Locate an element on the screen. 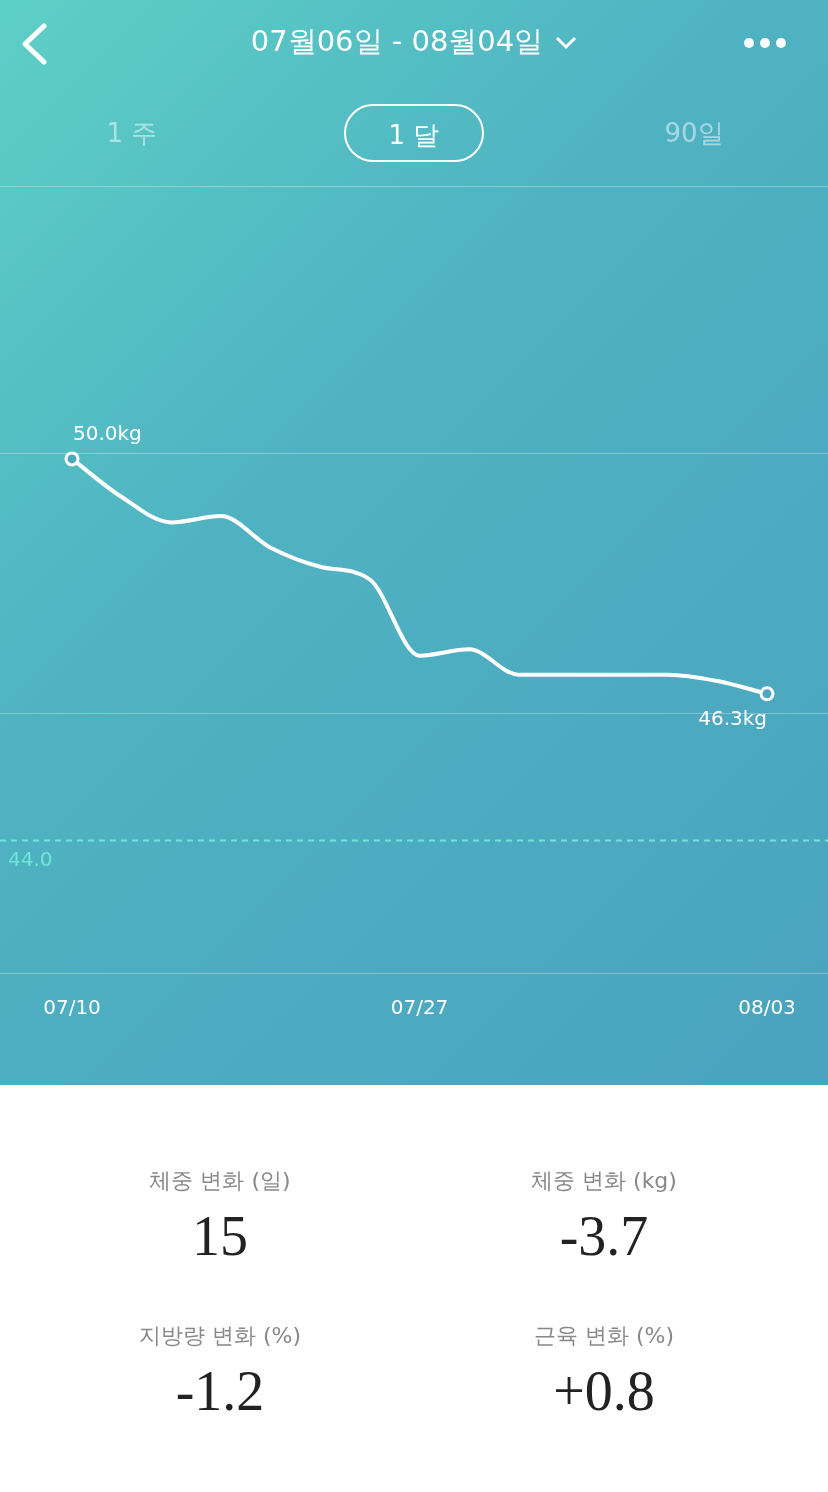 Image resolution: width=828 pixels, height=1492 pixels. text: +0.8 is located at coordinates (604, 1391).